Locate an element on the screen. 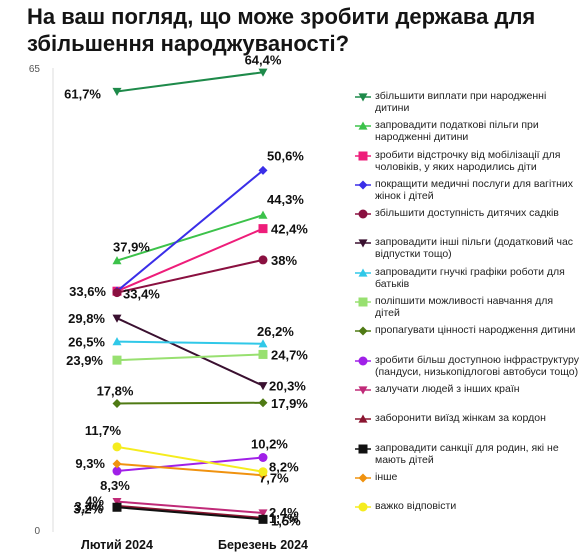 The width and height of the screenshot is (585, 552). legend-item: поліпшити можливості навчання для дітей is located at coordinates (467, 309).